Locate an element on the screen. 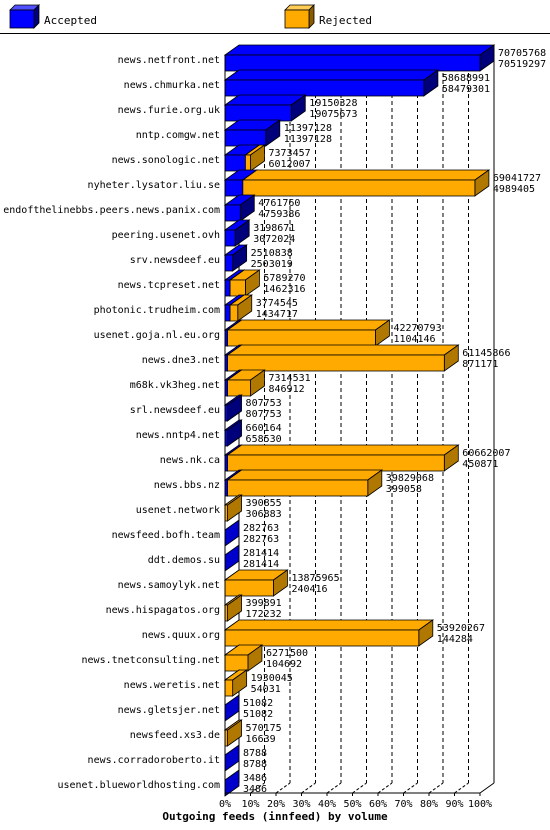 The width and height of the screenshot is (550, 830). value-label-total: 19150328 is located at coordinates (333, 103).